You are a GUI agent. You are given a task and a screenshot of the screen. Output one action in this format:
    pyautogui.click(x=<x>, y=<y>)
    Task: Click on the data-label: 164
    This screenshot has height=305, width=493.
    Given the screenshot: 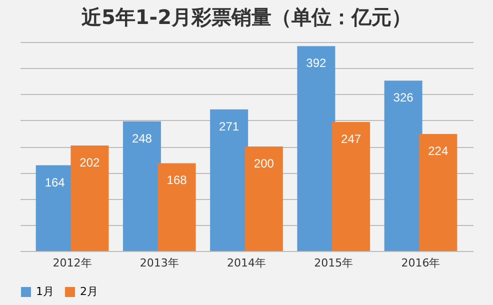 What is the action you would take?
    pyautogui.click(x=55, y=182)
    